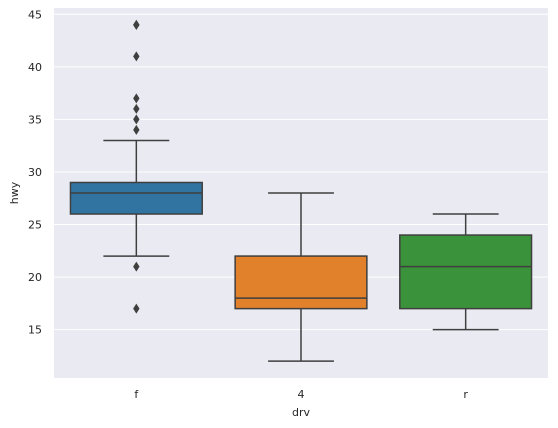 The height and width of the screenshot is (428, 558). I want to click on y-axis-label: hwy, so click(14, 192).